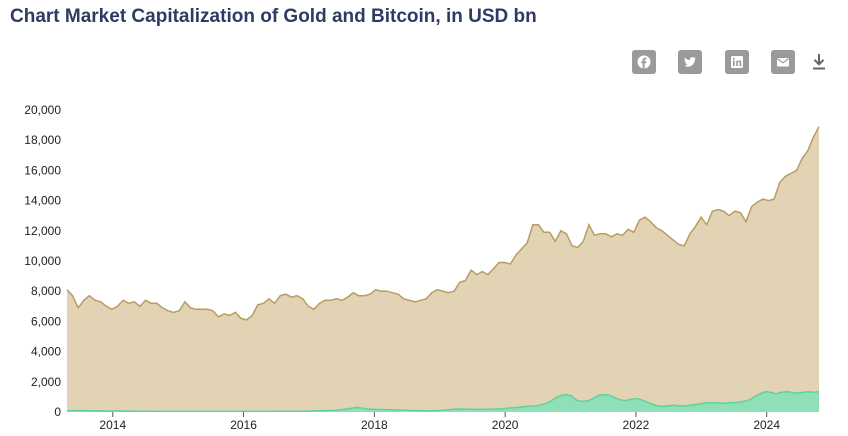 This screenshot has height=436, width=848. What do you see at coordinates (42, 110) in the screenshot?
I see `y-tick-label: 20,000` at bounding box center [42, 110].